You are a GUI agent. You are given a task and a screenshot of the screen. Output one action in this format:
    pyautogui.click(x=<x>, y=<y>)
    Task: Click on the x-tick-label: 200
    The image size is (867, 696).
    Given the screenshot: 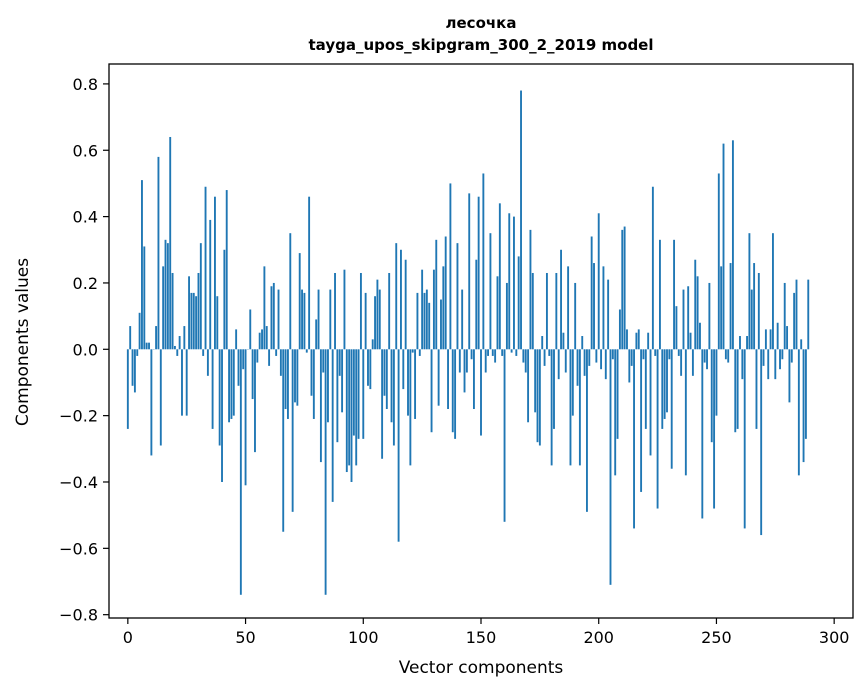 What is the action you would take?
    pyautogui.click(x=598, y=637)
    